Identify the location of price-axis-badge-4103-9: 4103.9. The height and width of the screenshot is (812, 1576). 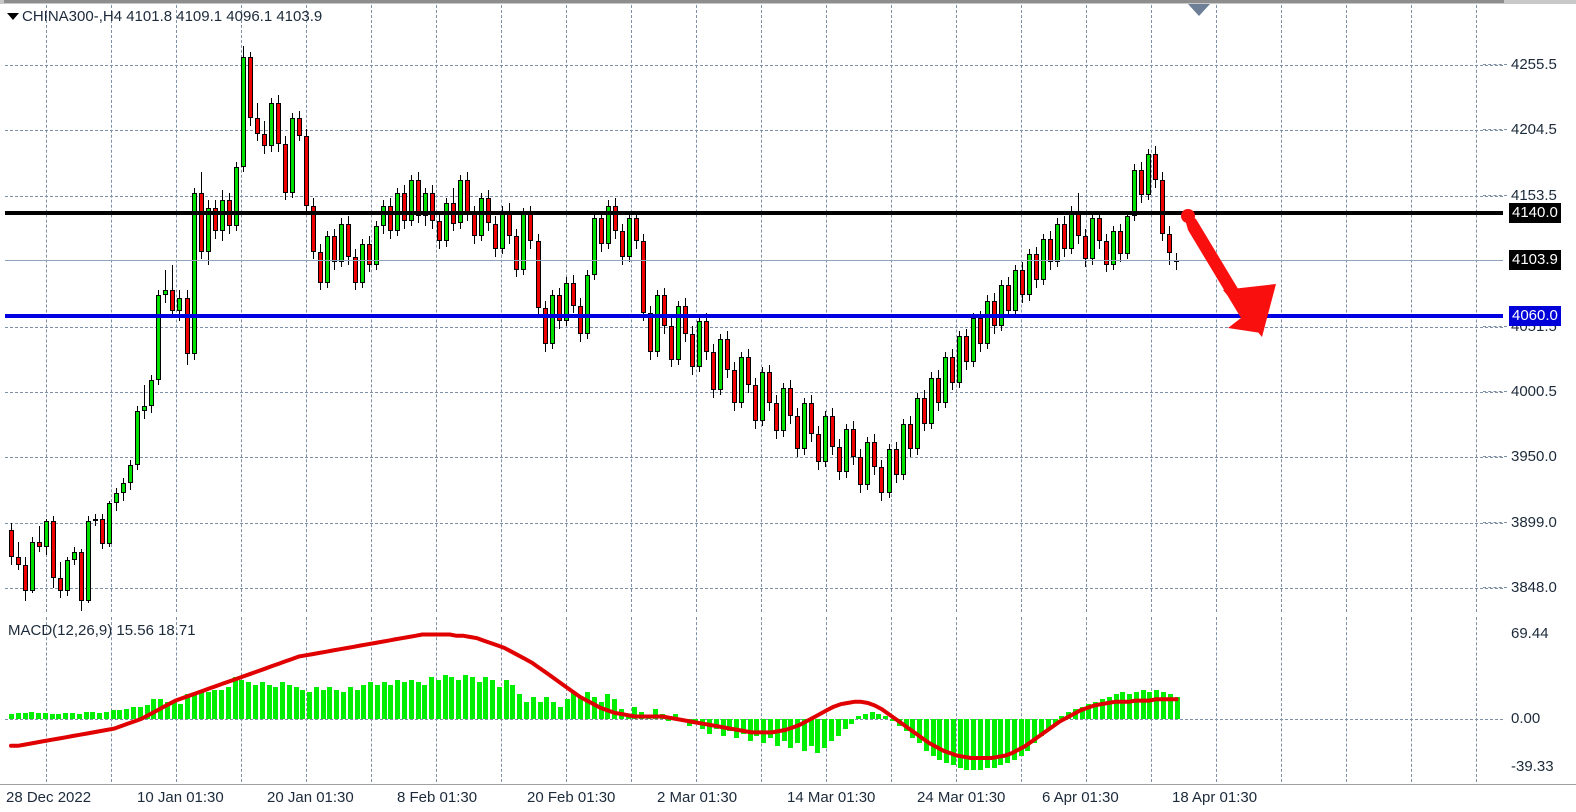
(1535, 259).